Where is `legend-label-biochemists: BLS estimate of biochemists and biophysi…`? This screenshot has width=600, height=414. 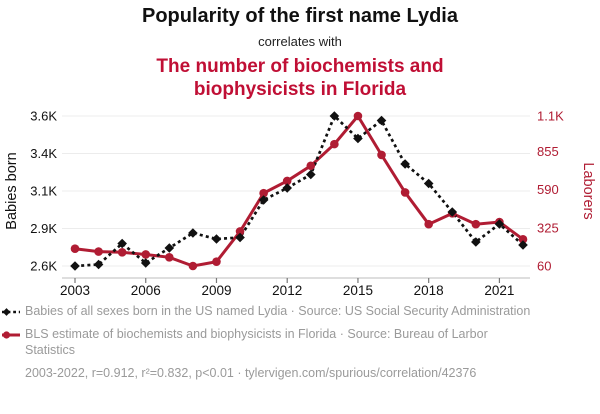
legend-label-biochemists: BLS estimate of biochemists and biophysi… is located at coordinates (256, 342).